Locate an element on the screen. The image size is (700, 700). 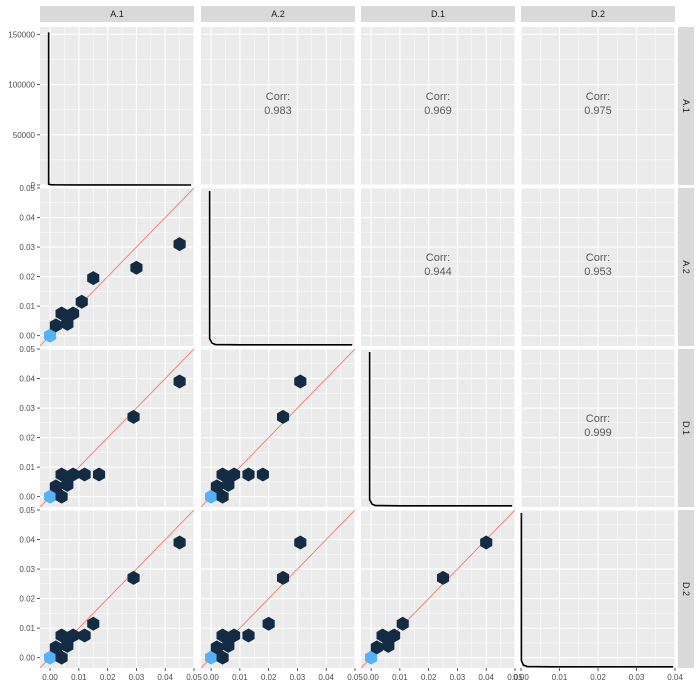
right-strip-label: D.2 is located at coordinates (686, 589).